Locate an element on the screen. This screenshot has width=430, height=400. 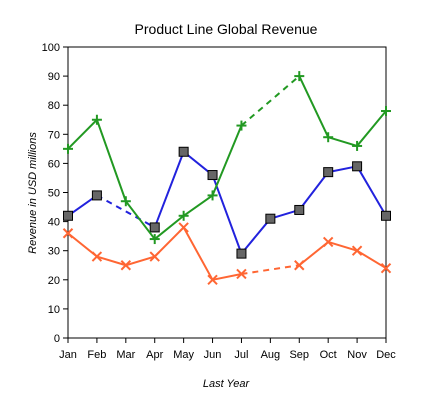
x-tick-label: Sep is located at coordinates (299, 355).